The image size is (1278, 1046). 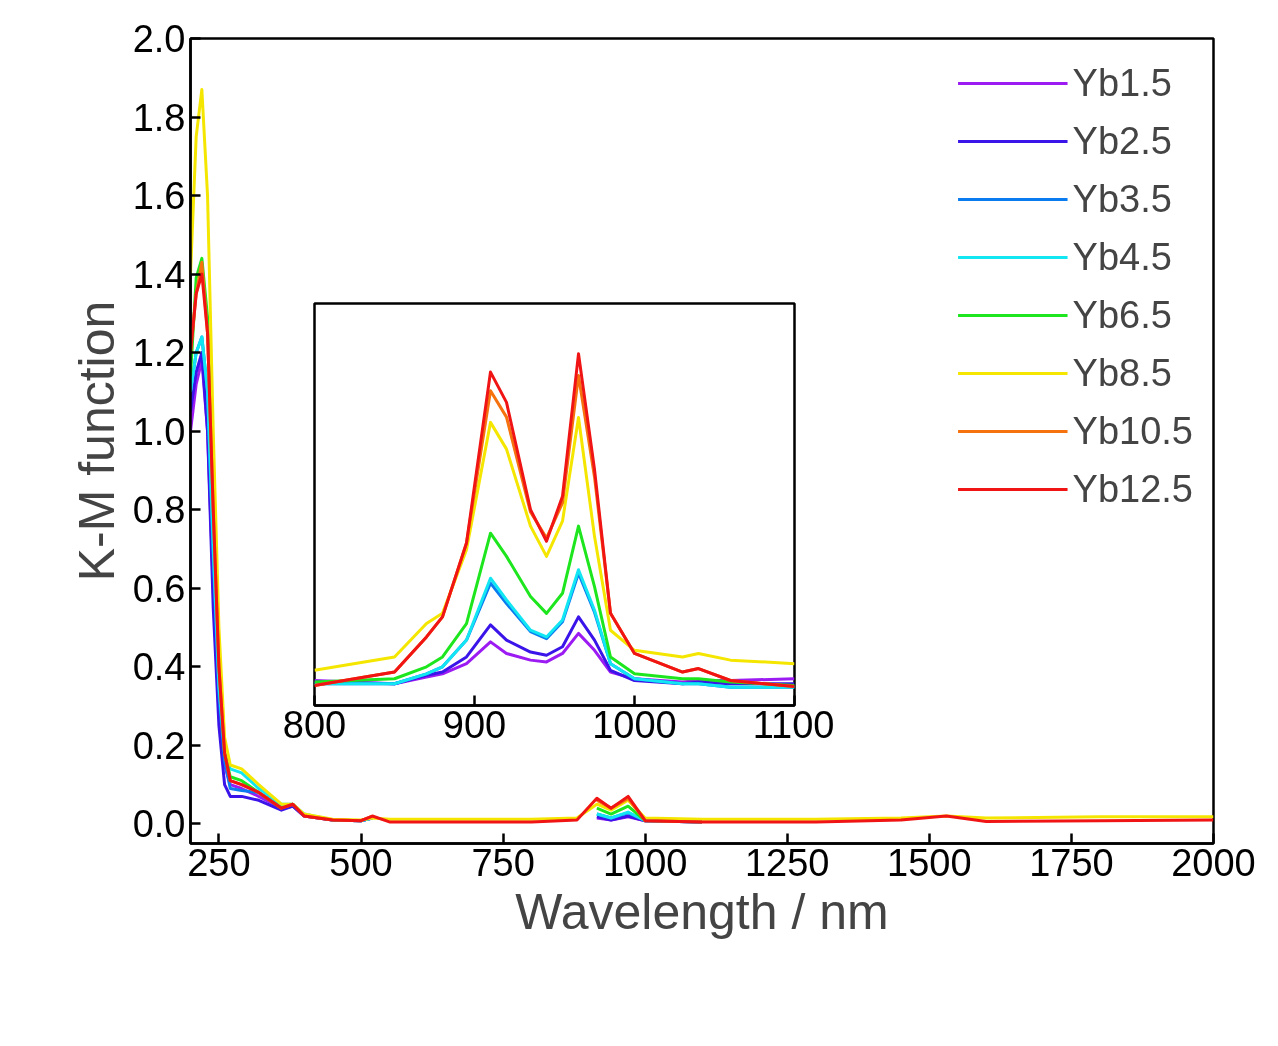 I want to click on y-tick-label: 0.6, so click(x=159, y=588).